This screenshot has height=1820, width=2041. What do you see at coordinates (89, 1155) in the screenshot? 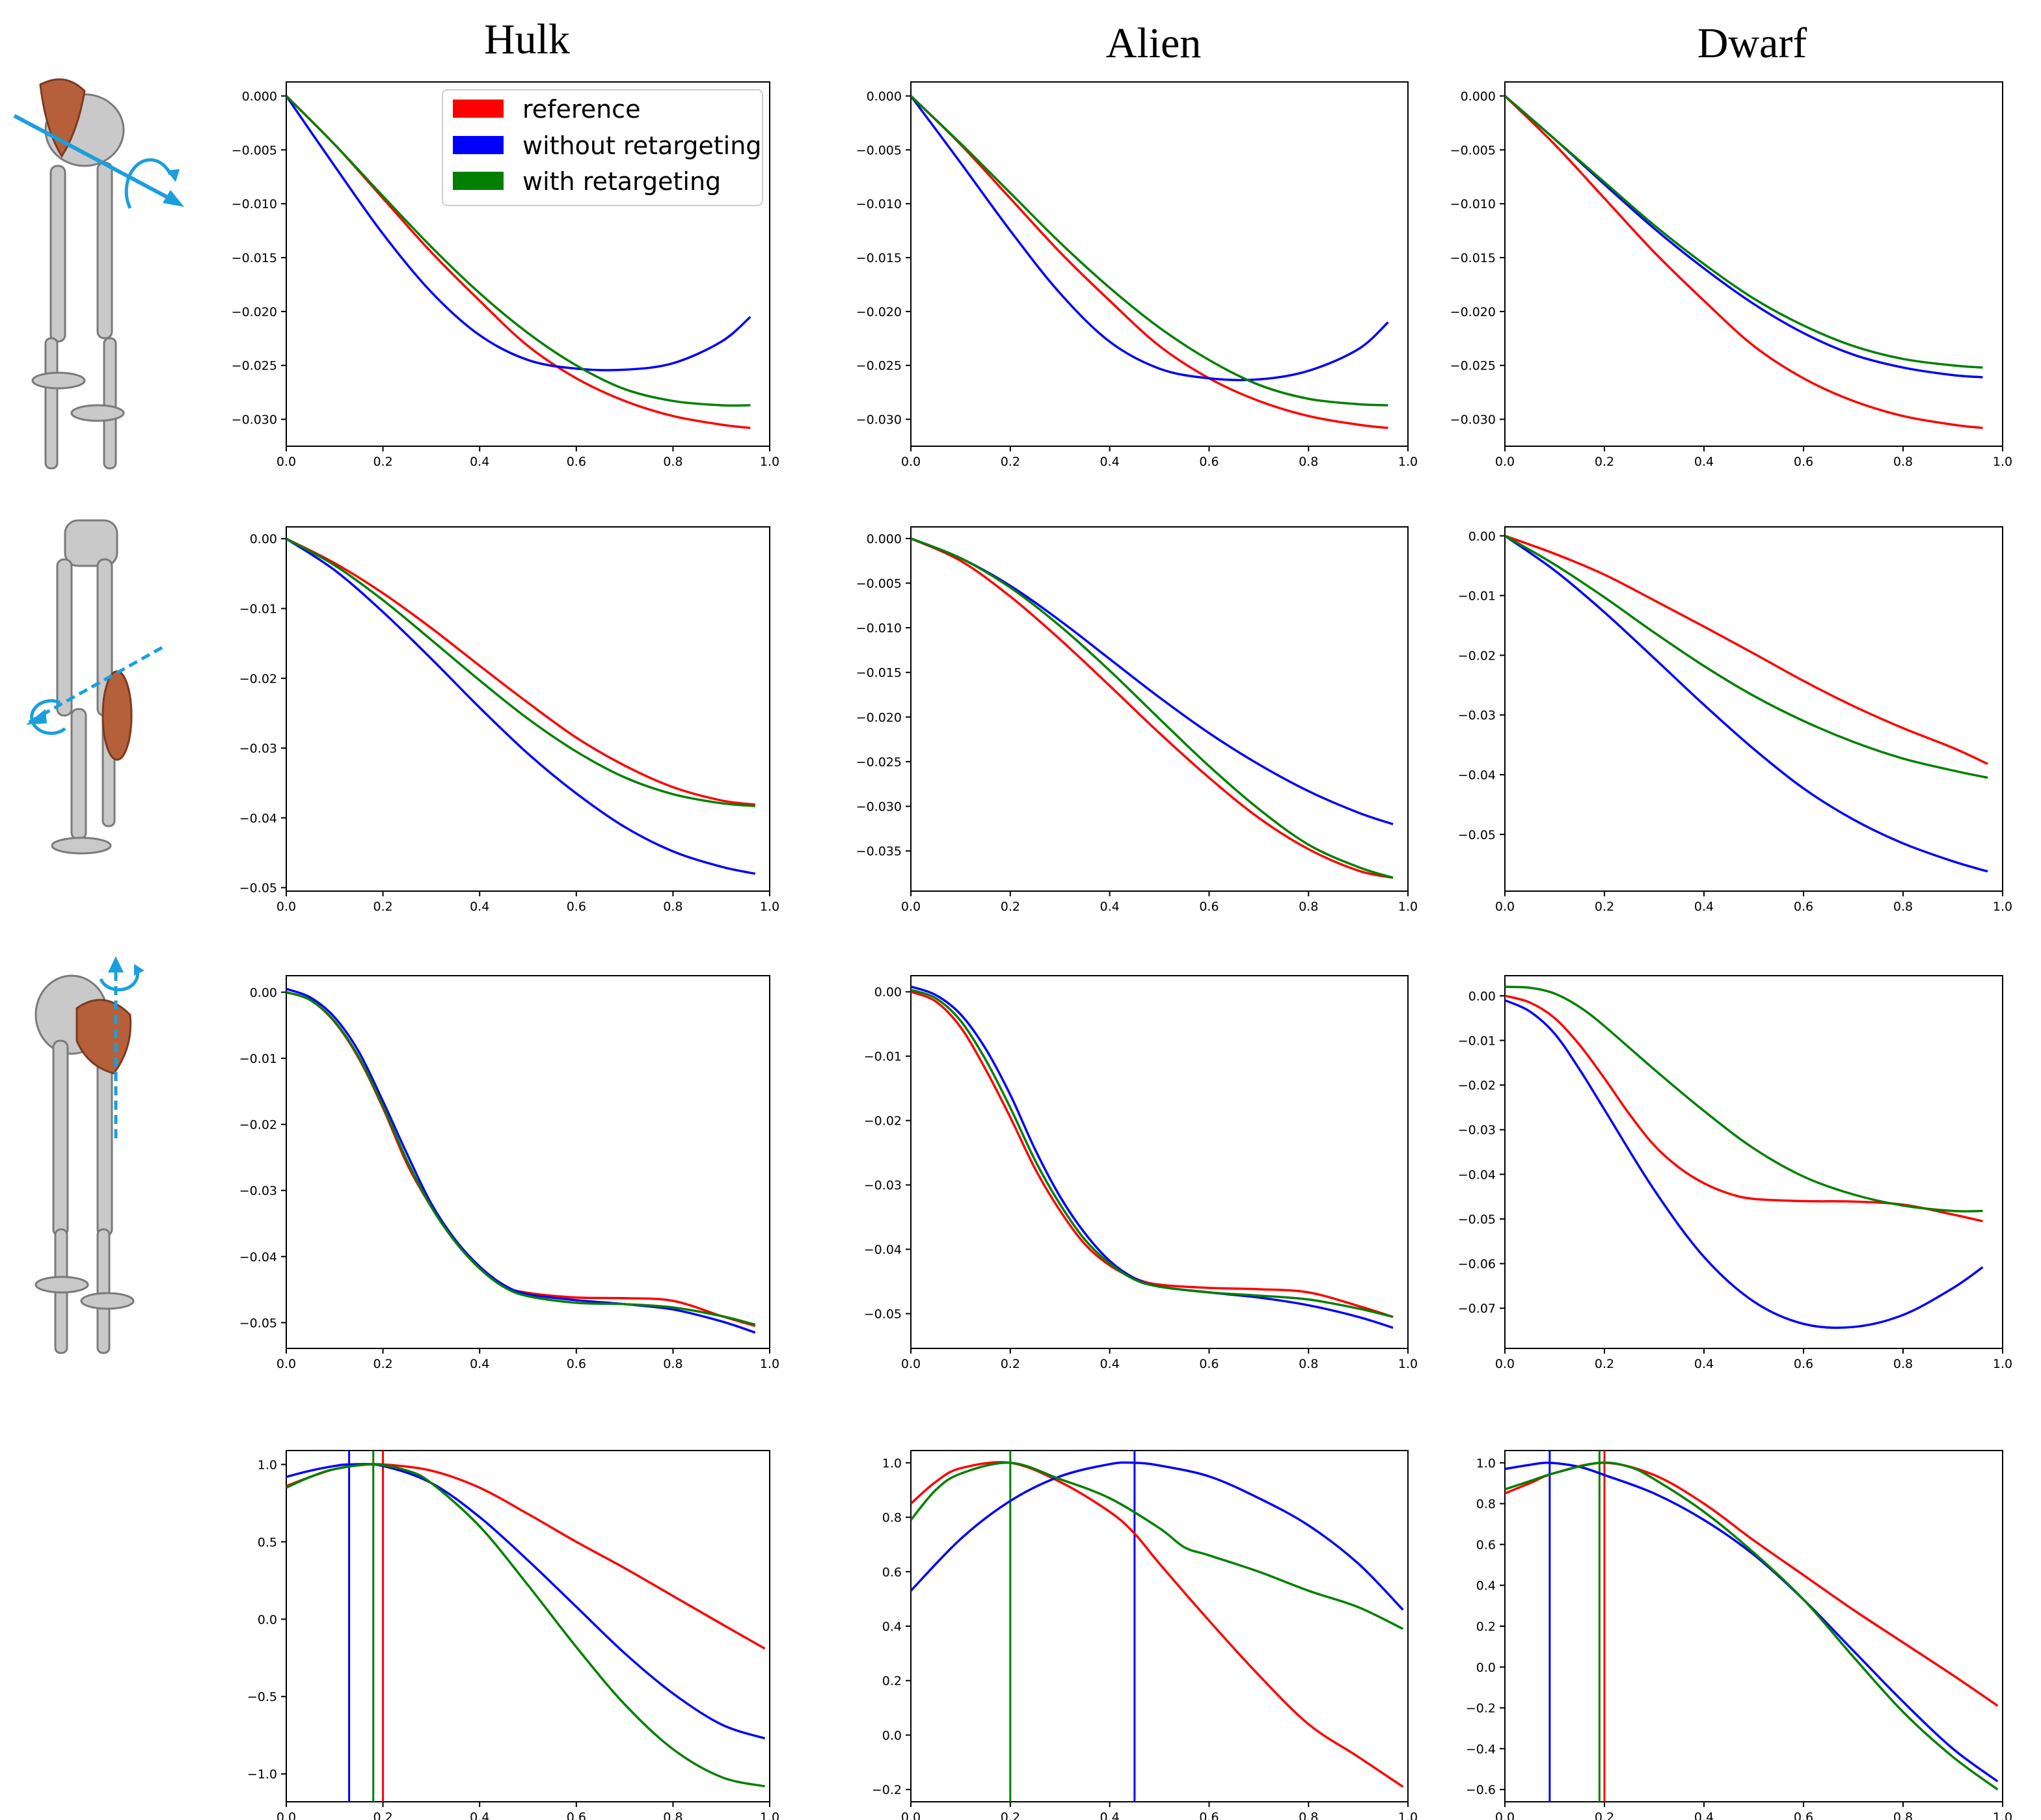
I see `hip-vertical-axis-skeleton-illustration` at bounding box center [89, 1155].